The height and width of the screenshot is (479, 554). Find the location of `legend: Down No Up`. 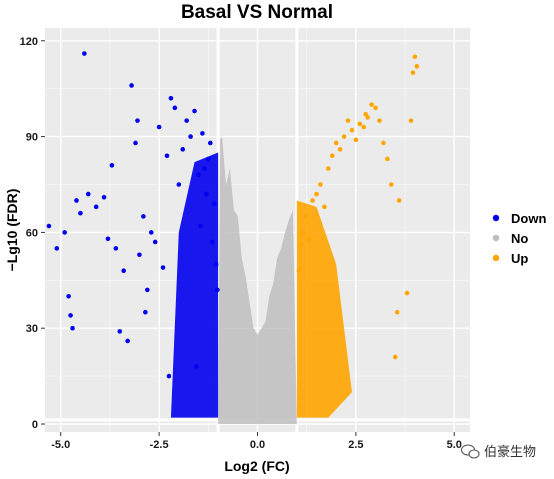

legend: Down No Up is located at coordinates (519, 238).